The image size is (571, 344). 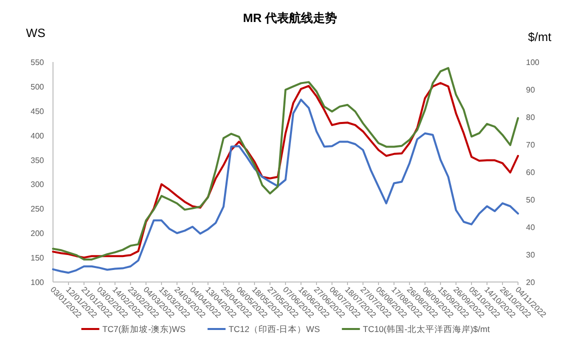 I want to click on y-axis-title: WS, so click(x=36, y=33).